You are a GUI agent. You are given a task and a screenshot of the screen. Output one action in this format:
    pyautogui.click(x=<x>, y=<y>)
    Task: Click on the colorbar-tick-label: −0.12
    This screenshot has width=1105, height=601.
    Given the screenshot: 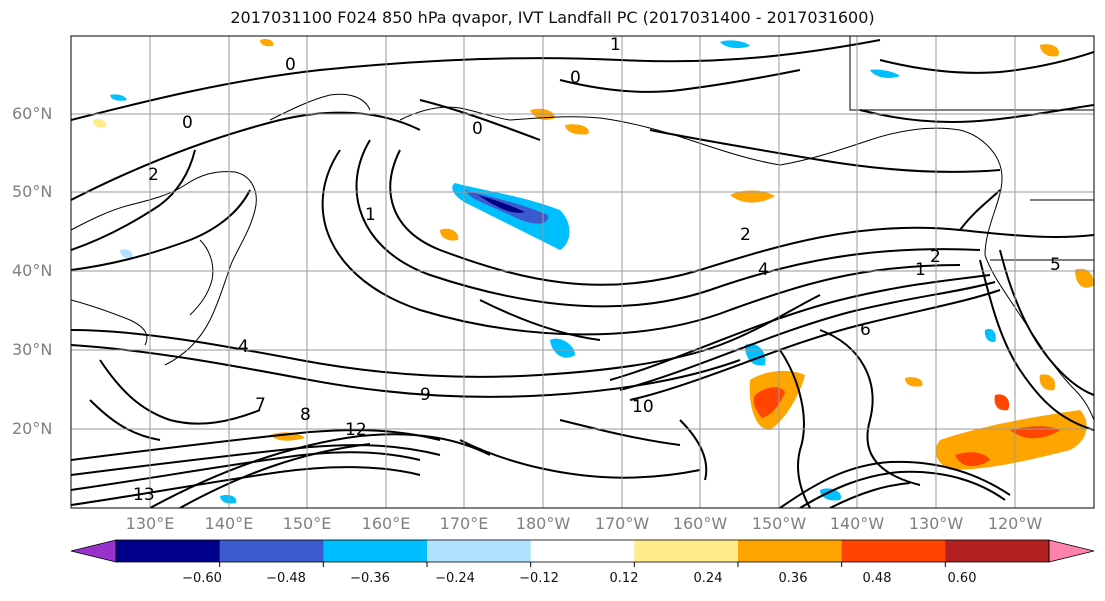 What is the action you would take?
    pyautogui.click(x=539, y=578)
    